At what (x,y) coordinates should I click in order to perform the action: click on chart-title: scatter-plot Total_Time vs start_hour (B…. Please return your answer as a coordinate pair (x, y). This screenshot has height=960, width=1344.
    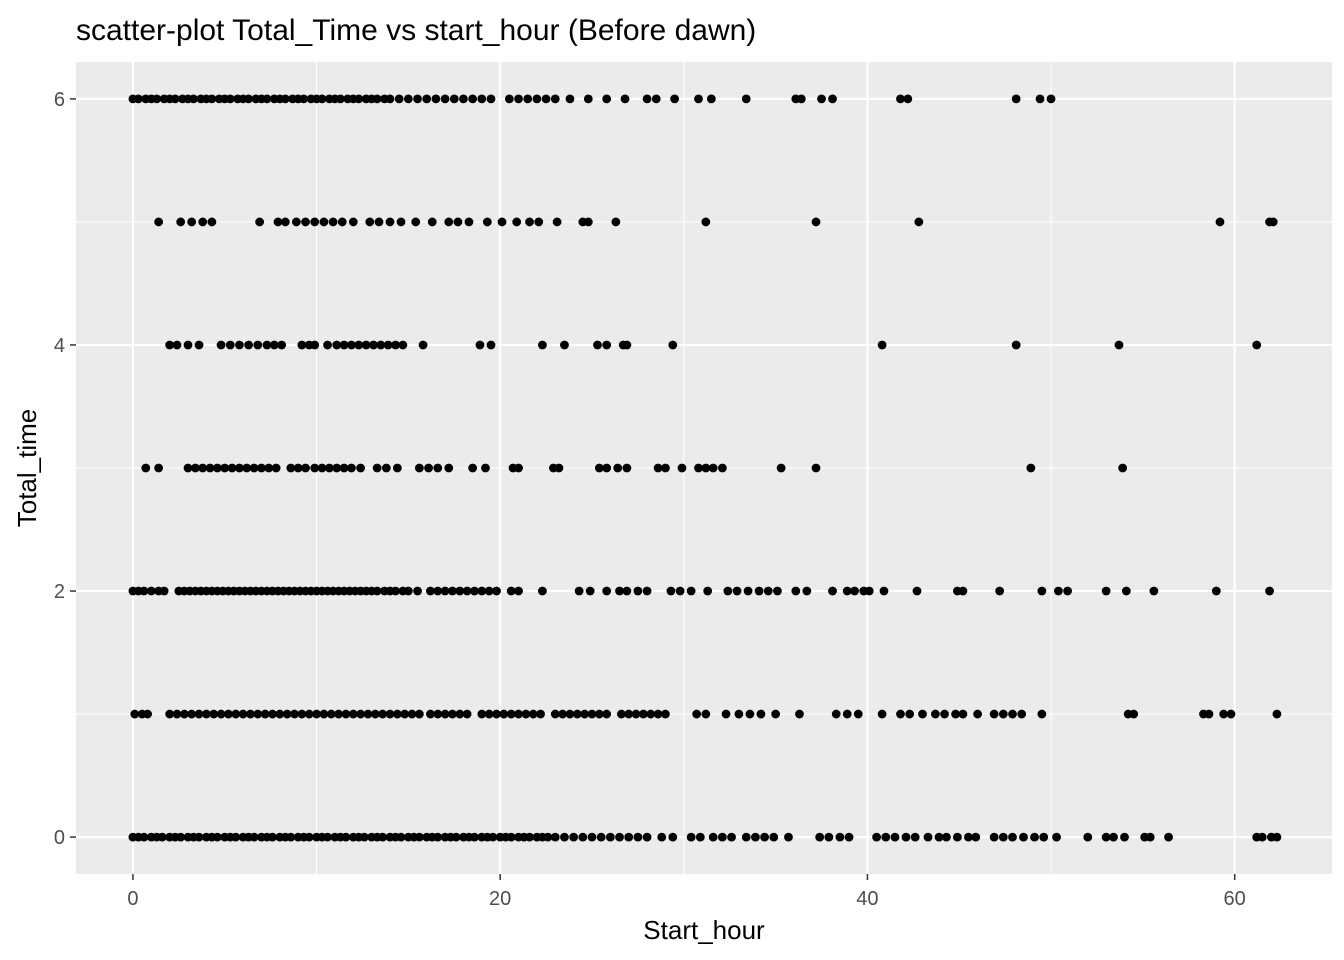
    Looking at the image, I should click on (416, 30).